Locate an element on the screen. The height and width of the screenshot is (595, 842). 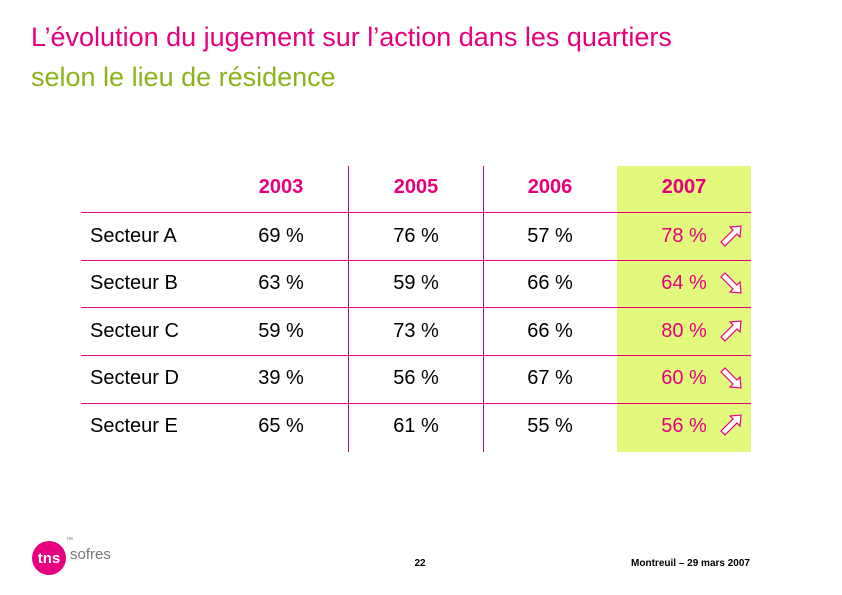
table-cell-2007: 78 % is located at coordinates (684, 236).